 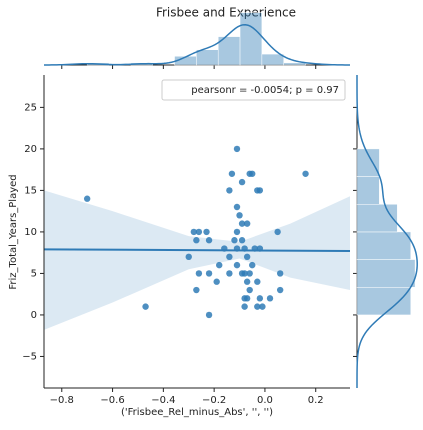 What do you see at coordinates (29, 356) in the screenshot?
I see `y-tick-label: −5` at bounding box center [29, 356].